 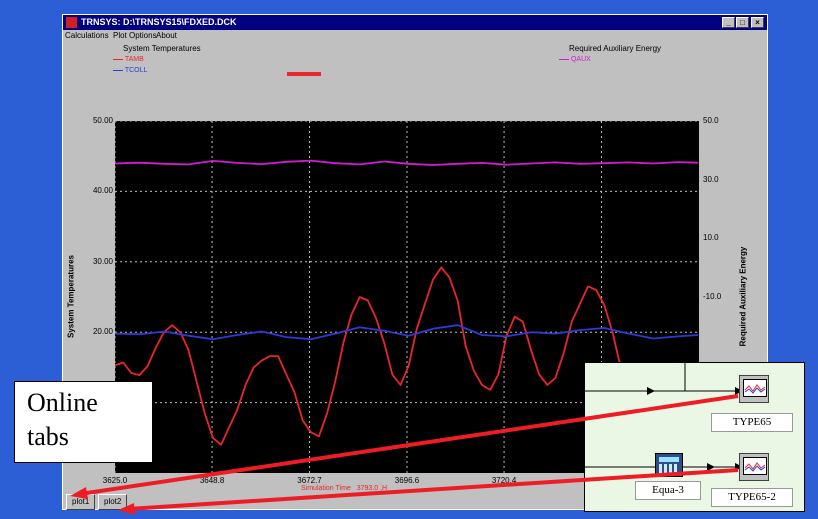 What do you see at coordinates (669, 469) in the screenshot?
I see `calculator-keys` at bounding box center [669, 469].